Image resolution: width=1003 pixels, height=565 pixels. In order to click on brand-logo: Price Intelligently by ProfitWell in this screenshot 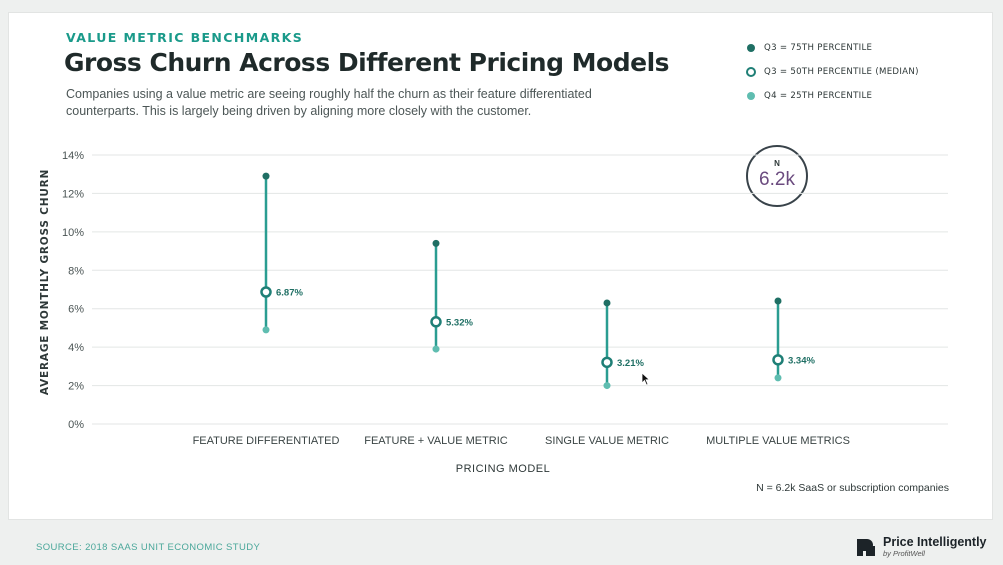, I will do `click(921, 547)`.